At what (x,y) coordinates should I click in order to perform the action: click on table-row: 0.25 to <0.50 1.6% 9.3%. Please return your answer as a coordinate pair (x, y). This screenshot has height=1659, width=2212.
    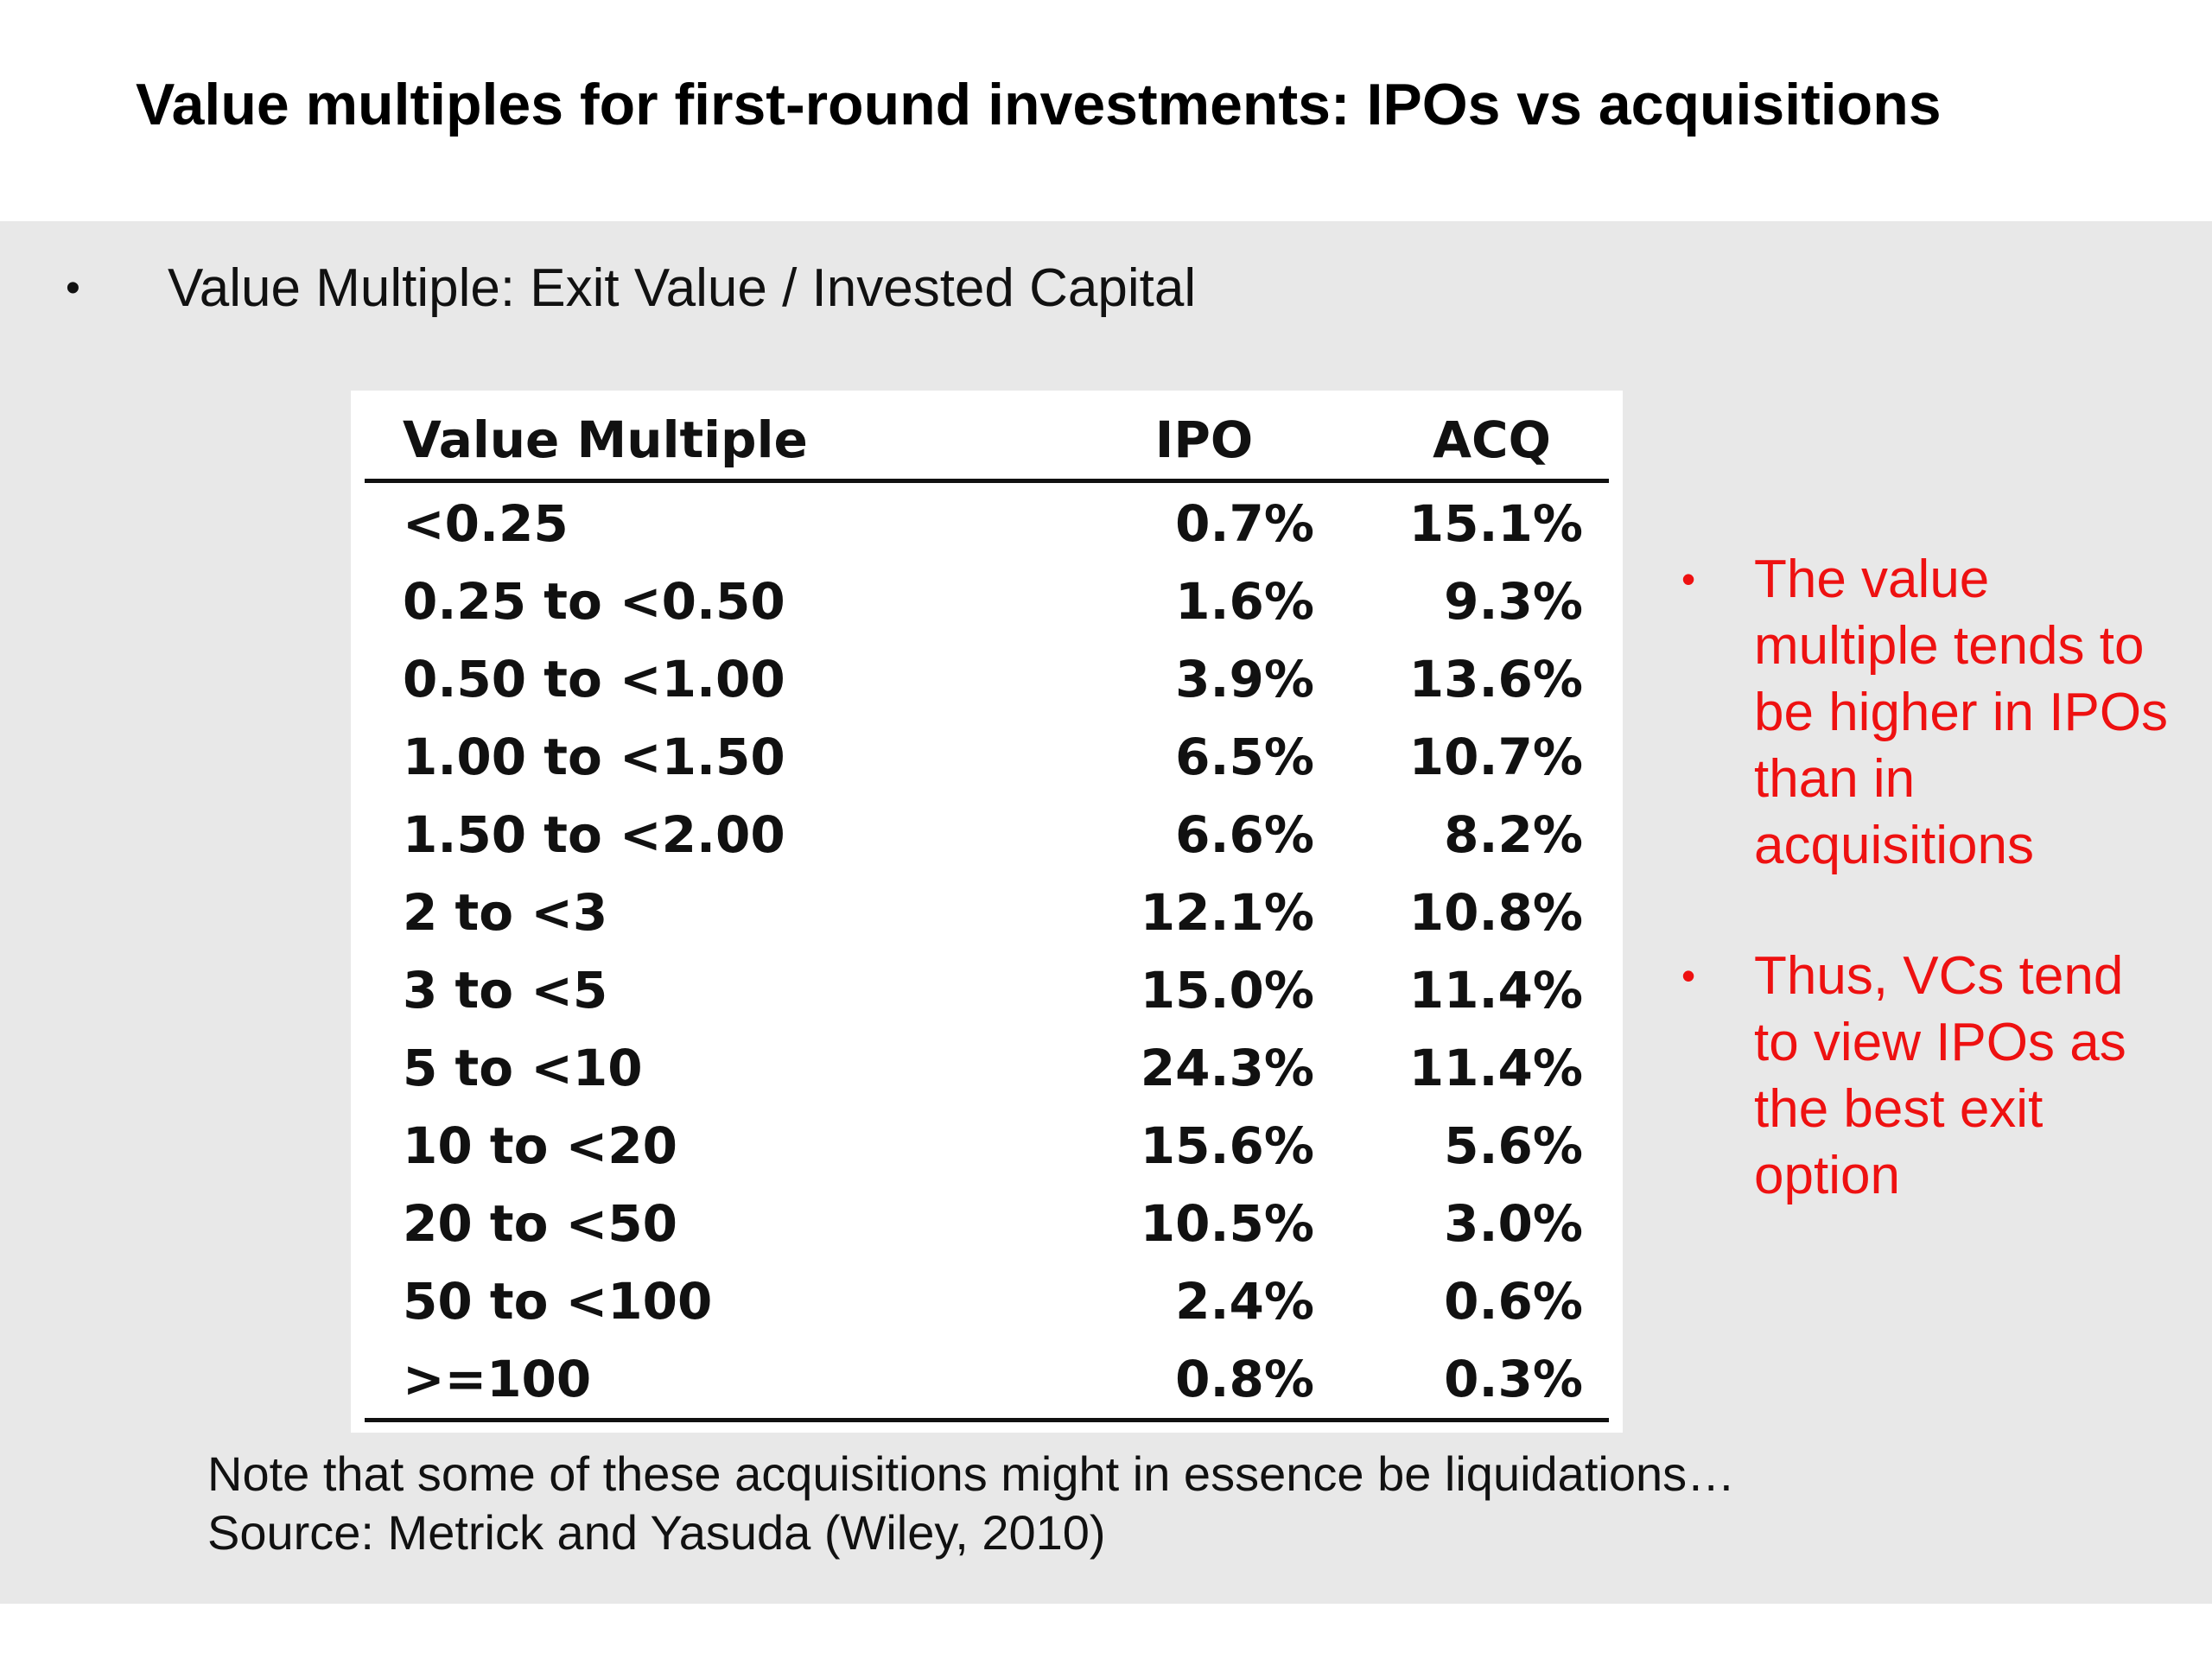
    Looking at the image, I should click on (987, 601).